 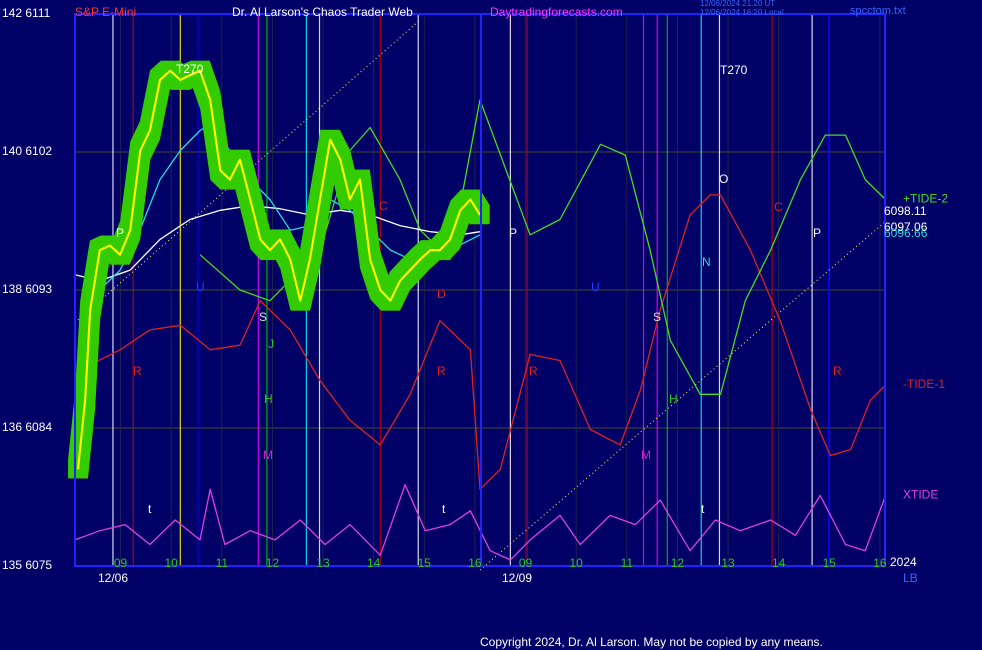 What do you see at coordinates (322, 12) in the screenshot?
I see `chart-title: Dr. Al Larson's Chaos Trader Web` at bounding box center [322, 12].